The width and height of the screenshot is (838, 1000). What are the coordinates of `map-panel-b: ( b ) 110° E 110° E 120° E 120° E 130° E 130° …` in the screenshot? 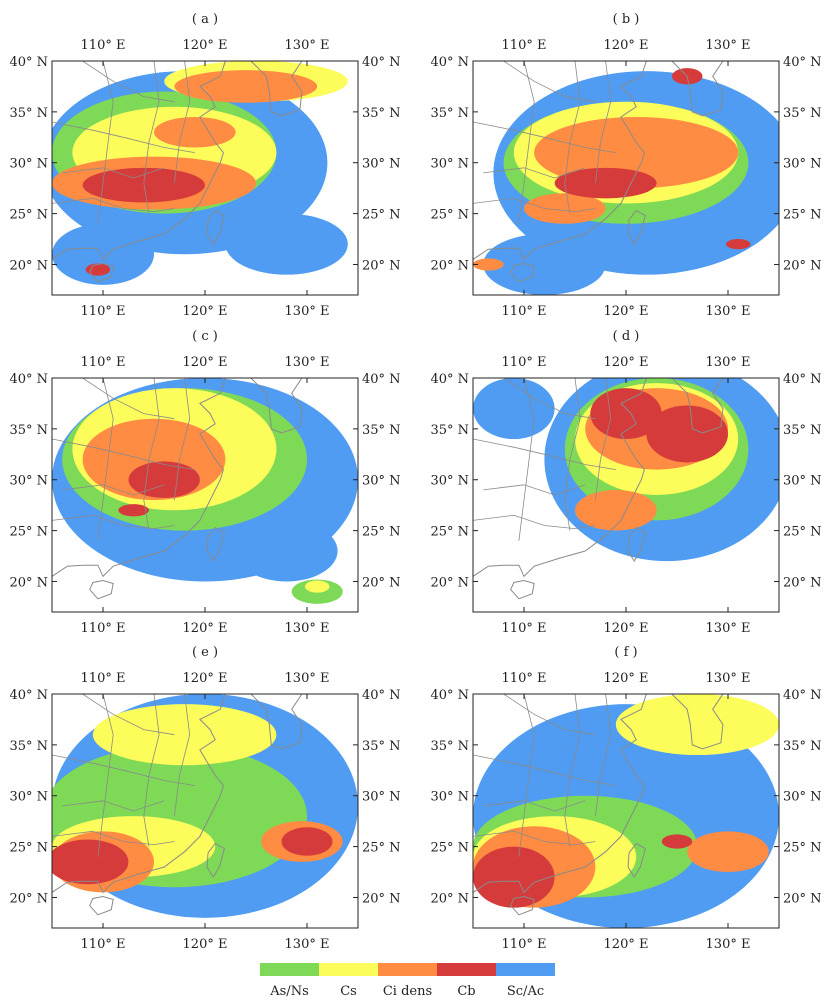 It's located at (625, 165).